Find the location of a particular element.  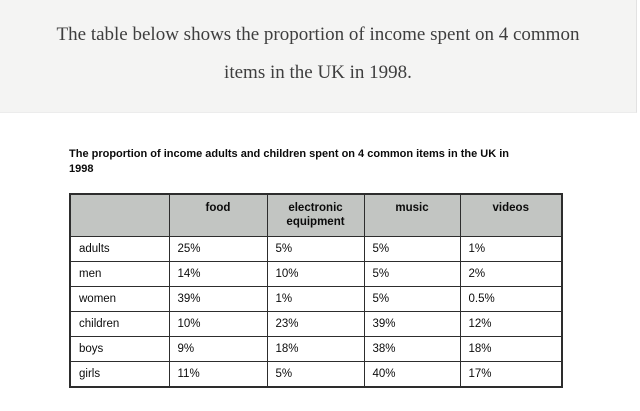

cell-electronic-equipment: 1% is located at coordinates (315, 299).